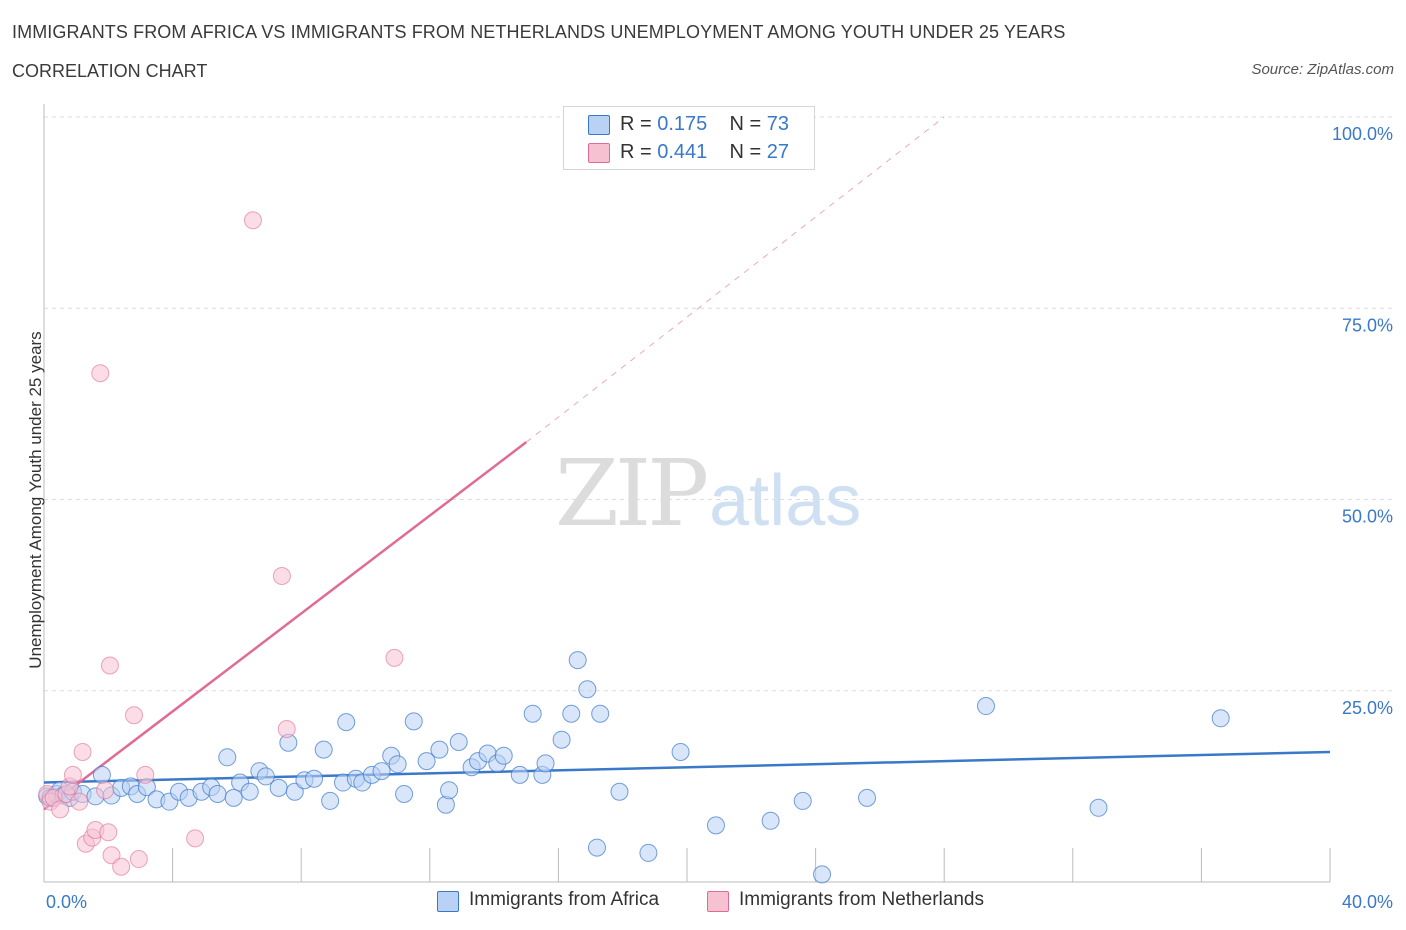 Image resolution: width=1406 pixels, height=930 pixels. What do you see at coordinates (682, 124) in the screenshot?
I see `r-value: 0.175` at bounding box center [682, 124].